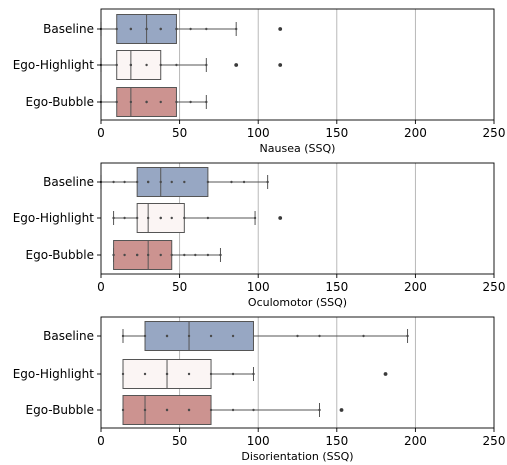 This screenshot has height=465, width=507. What do you see at coordinates (298, 148) in the screenshot?
I see `x-axis-label: Nausea (SSQ)` at bounding box center [298, 148].